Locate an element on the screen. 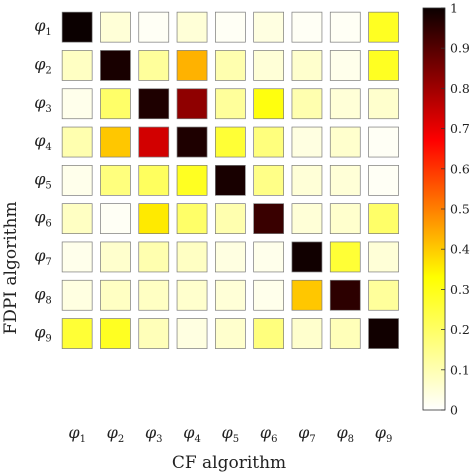  x-tick-label: φ3 is located at coordinates (154, 434).